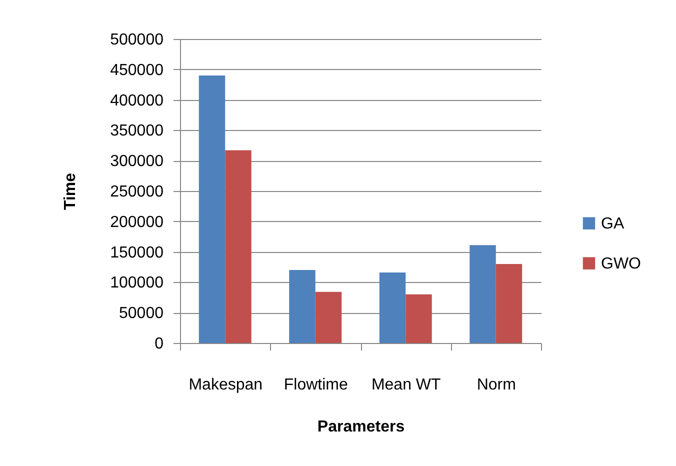 This screenshot has width=676, height=466. Describe the element at coordinates (137, 161) in the screenshot. I see `y-tick-label: 300000` at that location.